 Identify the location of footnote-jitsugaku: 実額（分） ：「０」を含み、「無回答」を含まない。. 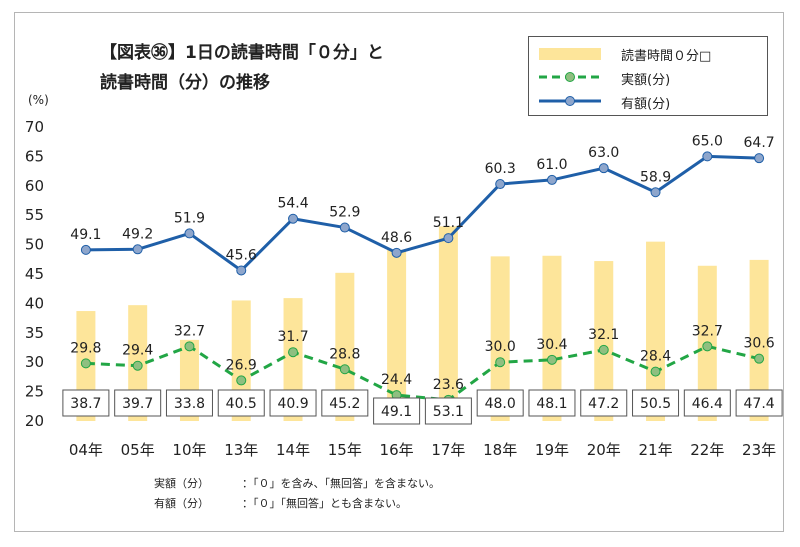
(297, 483).